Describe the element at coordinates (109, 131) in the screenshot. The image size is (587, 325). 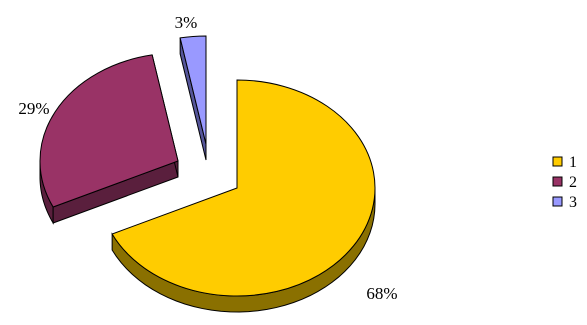
I see `pie-slice-2-top` at that location.